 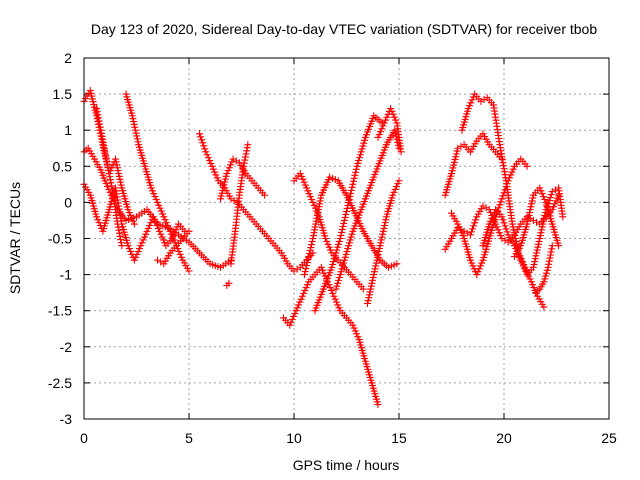 What do you see at coordinates (60, 239) in the screenshot?
I see `y-tick-label: -0.5` at bounding box center [60, 239].